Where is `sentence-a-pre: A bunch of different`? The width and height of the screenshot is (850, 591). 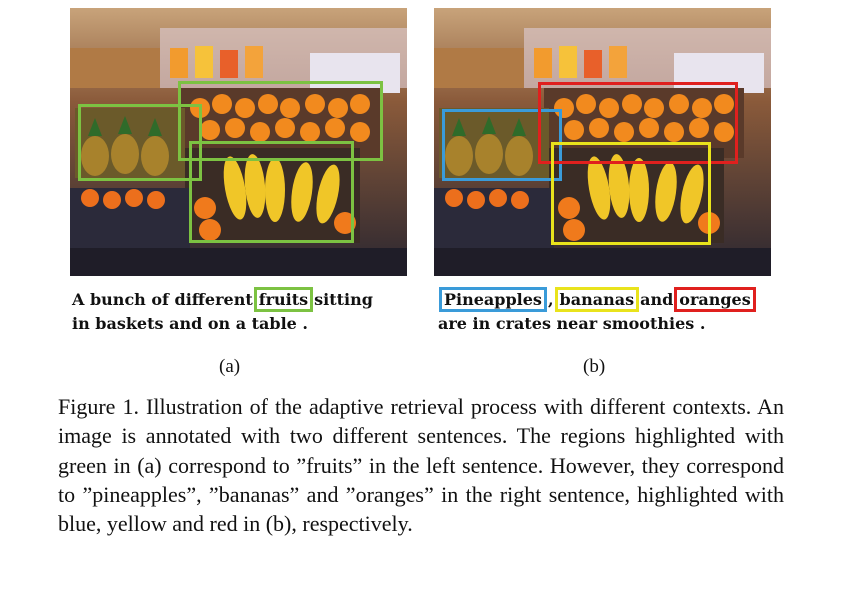 sentence-a-pre: A bunch of different is located at coordinates (162, 299).